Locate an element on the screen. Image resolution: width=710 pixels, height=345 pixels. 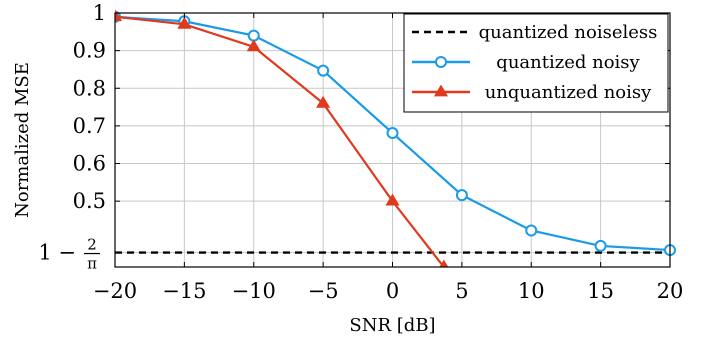
x-axis-label: SNR [dB] is located at coordinates (392, 325).